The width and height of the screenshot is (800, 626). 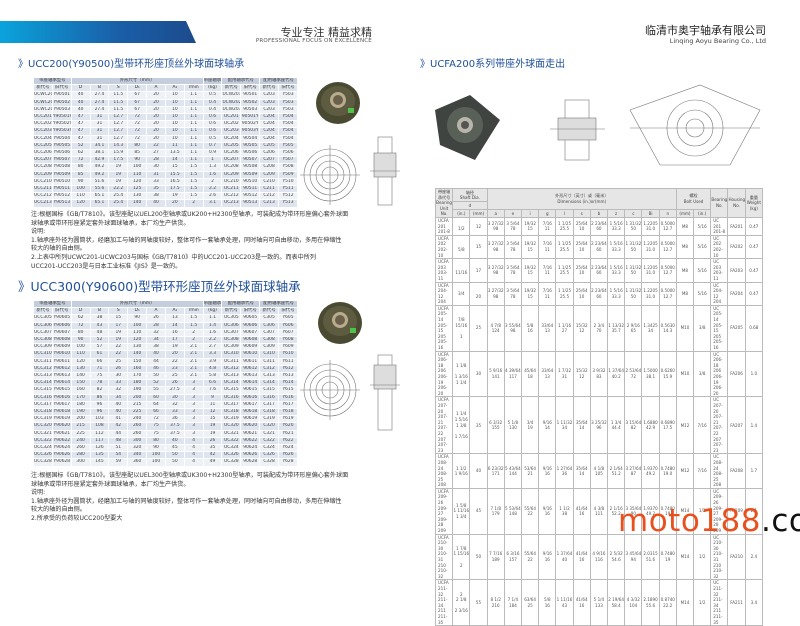 I want to click on table-cell: 3 55/64 98, so click(x=513, y=328).